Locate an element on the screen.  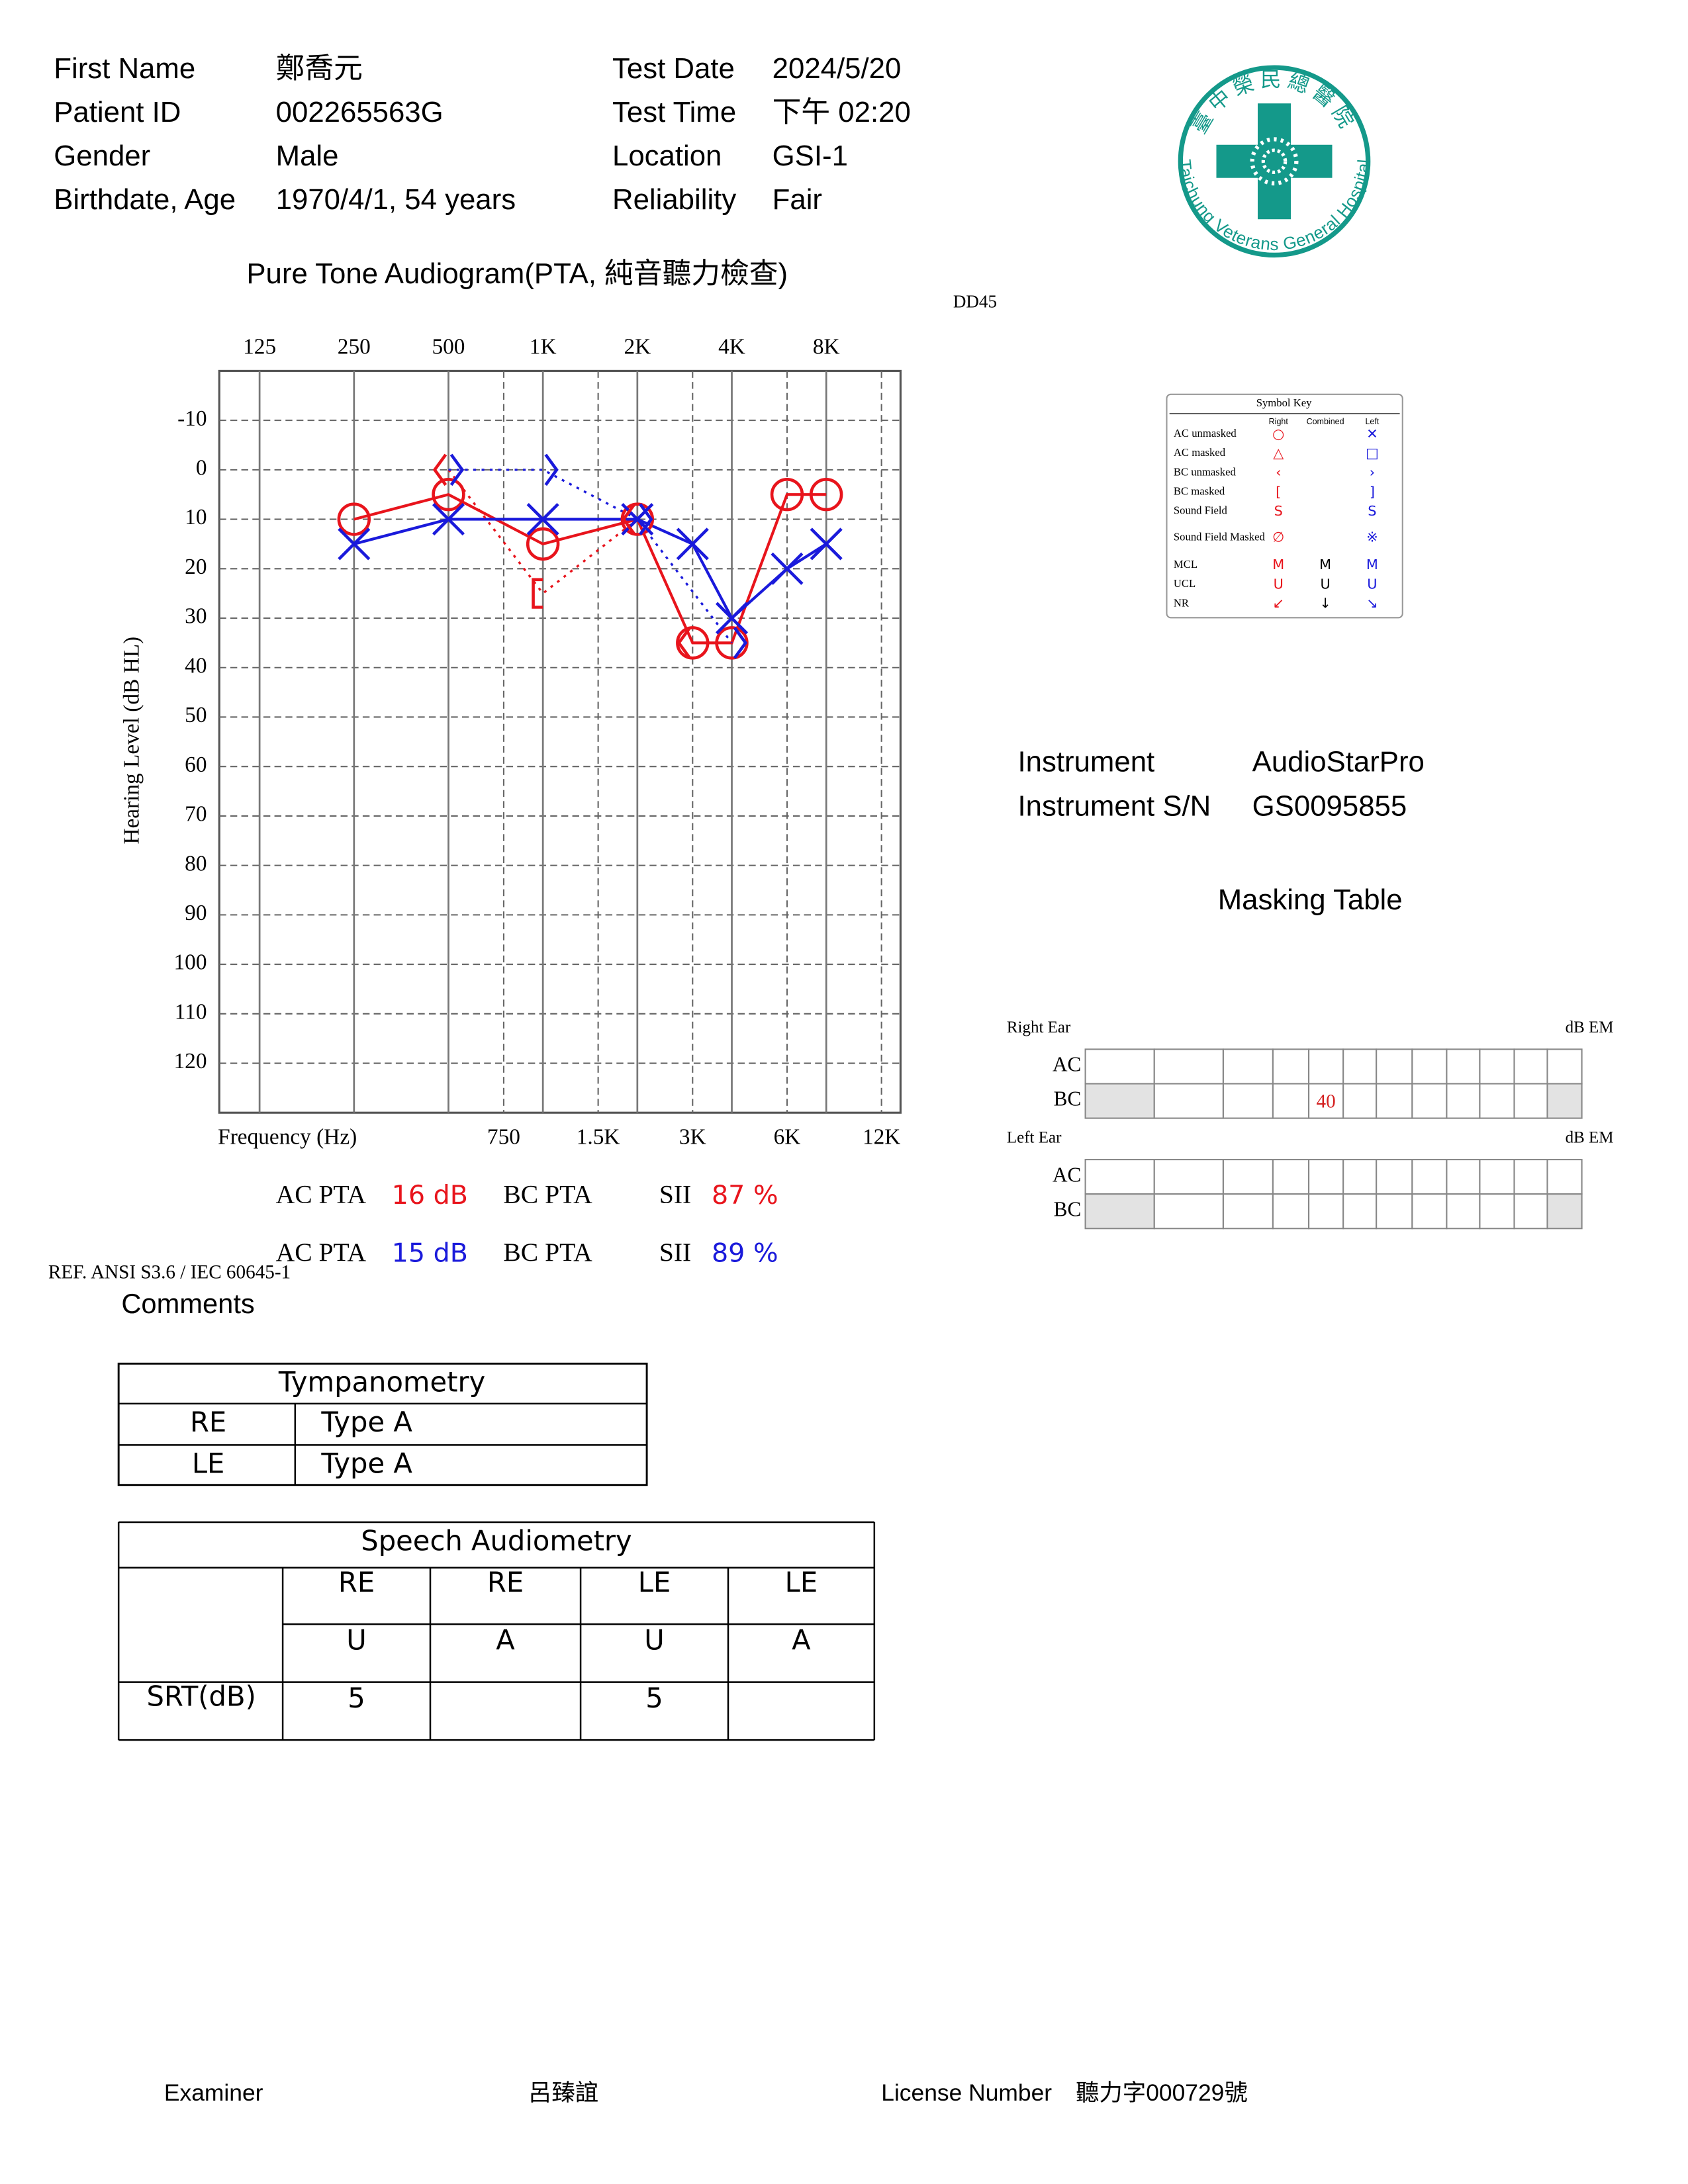
y-tick-label: 100 is located at coordinates (190, 963).